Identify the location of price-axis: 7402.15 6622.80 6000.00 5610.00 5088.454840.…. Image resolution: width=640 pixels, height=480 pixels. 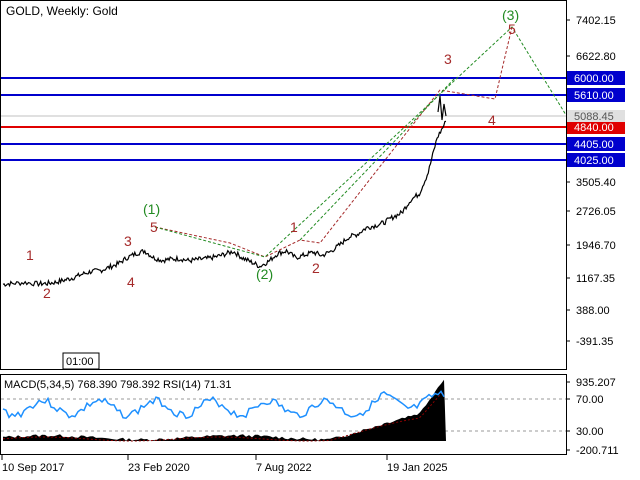
(591, 181).